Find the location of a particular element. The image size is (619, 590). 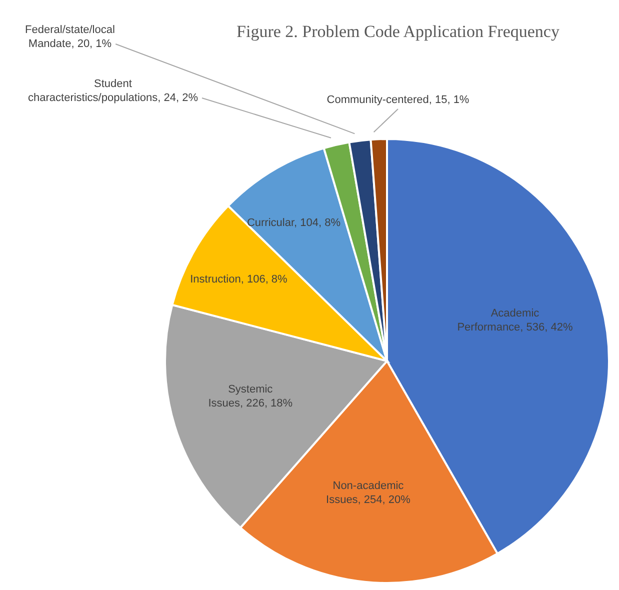

slice-label: Community-centered, 15, 1% is located at coordinates (398, 100).